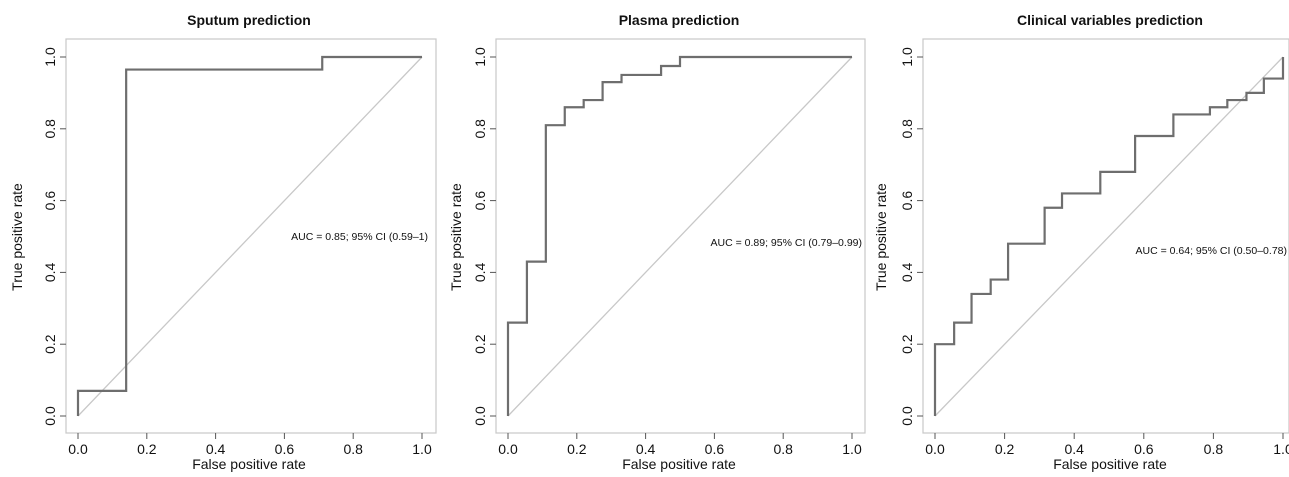  What do you see at coordinates (1211, 251) in the screenshot?
I see `auc-annotation: AUC = 0.64; 95% CI (0.50–0.78)` at bounding box center [1211, 251].